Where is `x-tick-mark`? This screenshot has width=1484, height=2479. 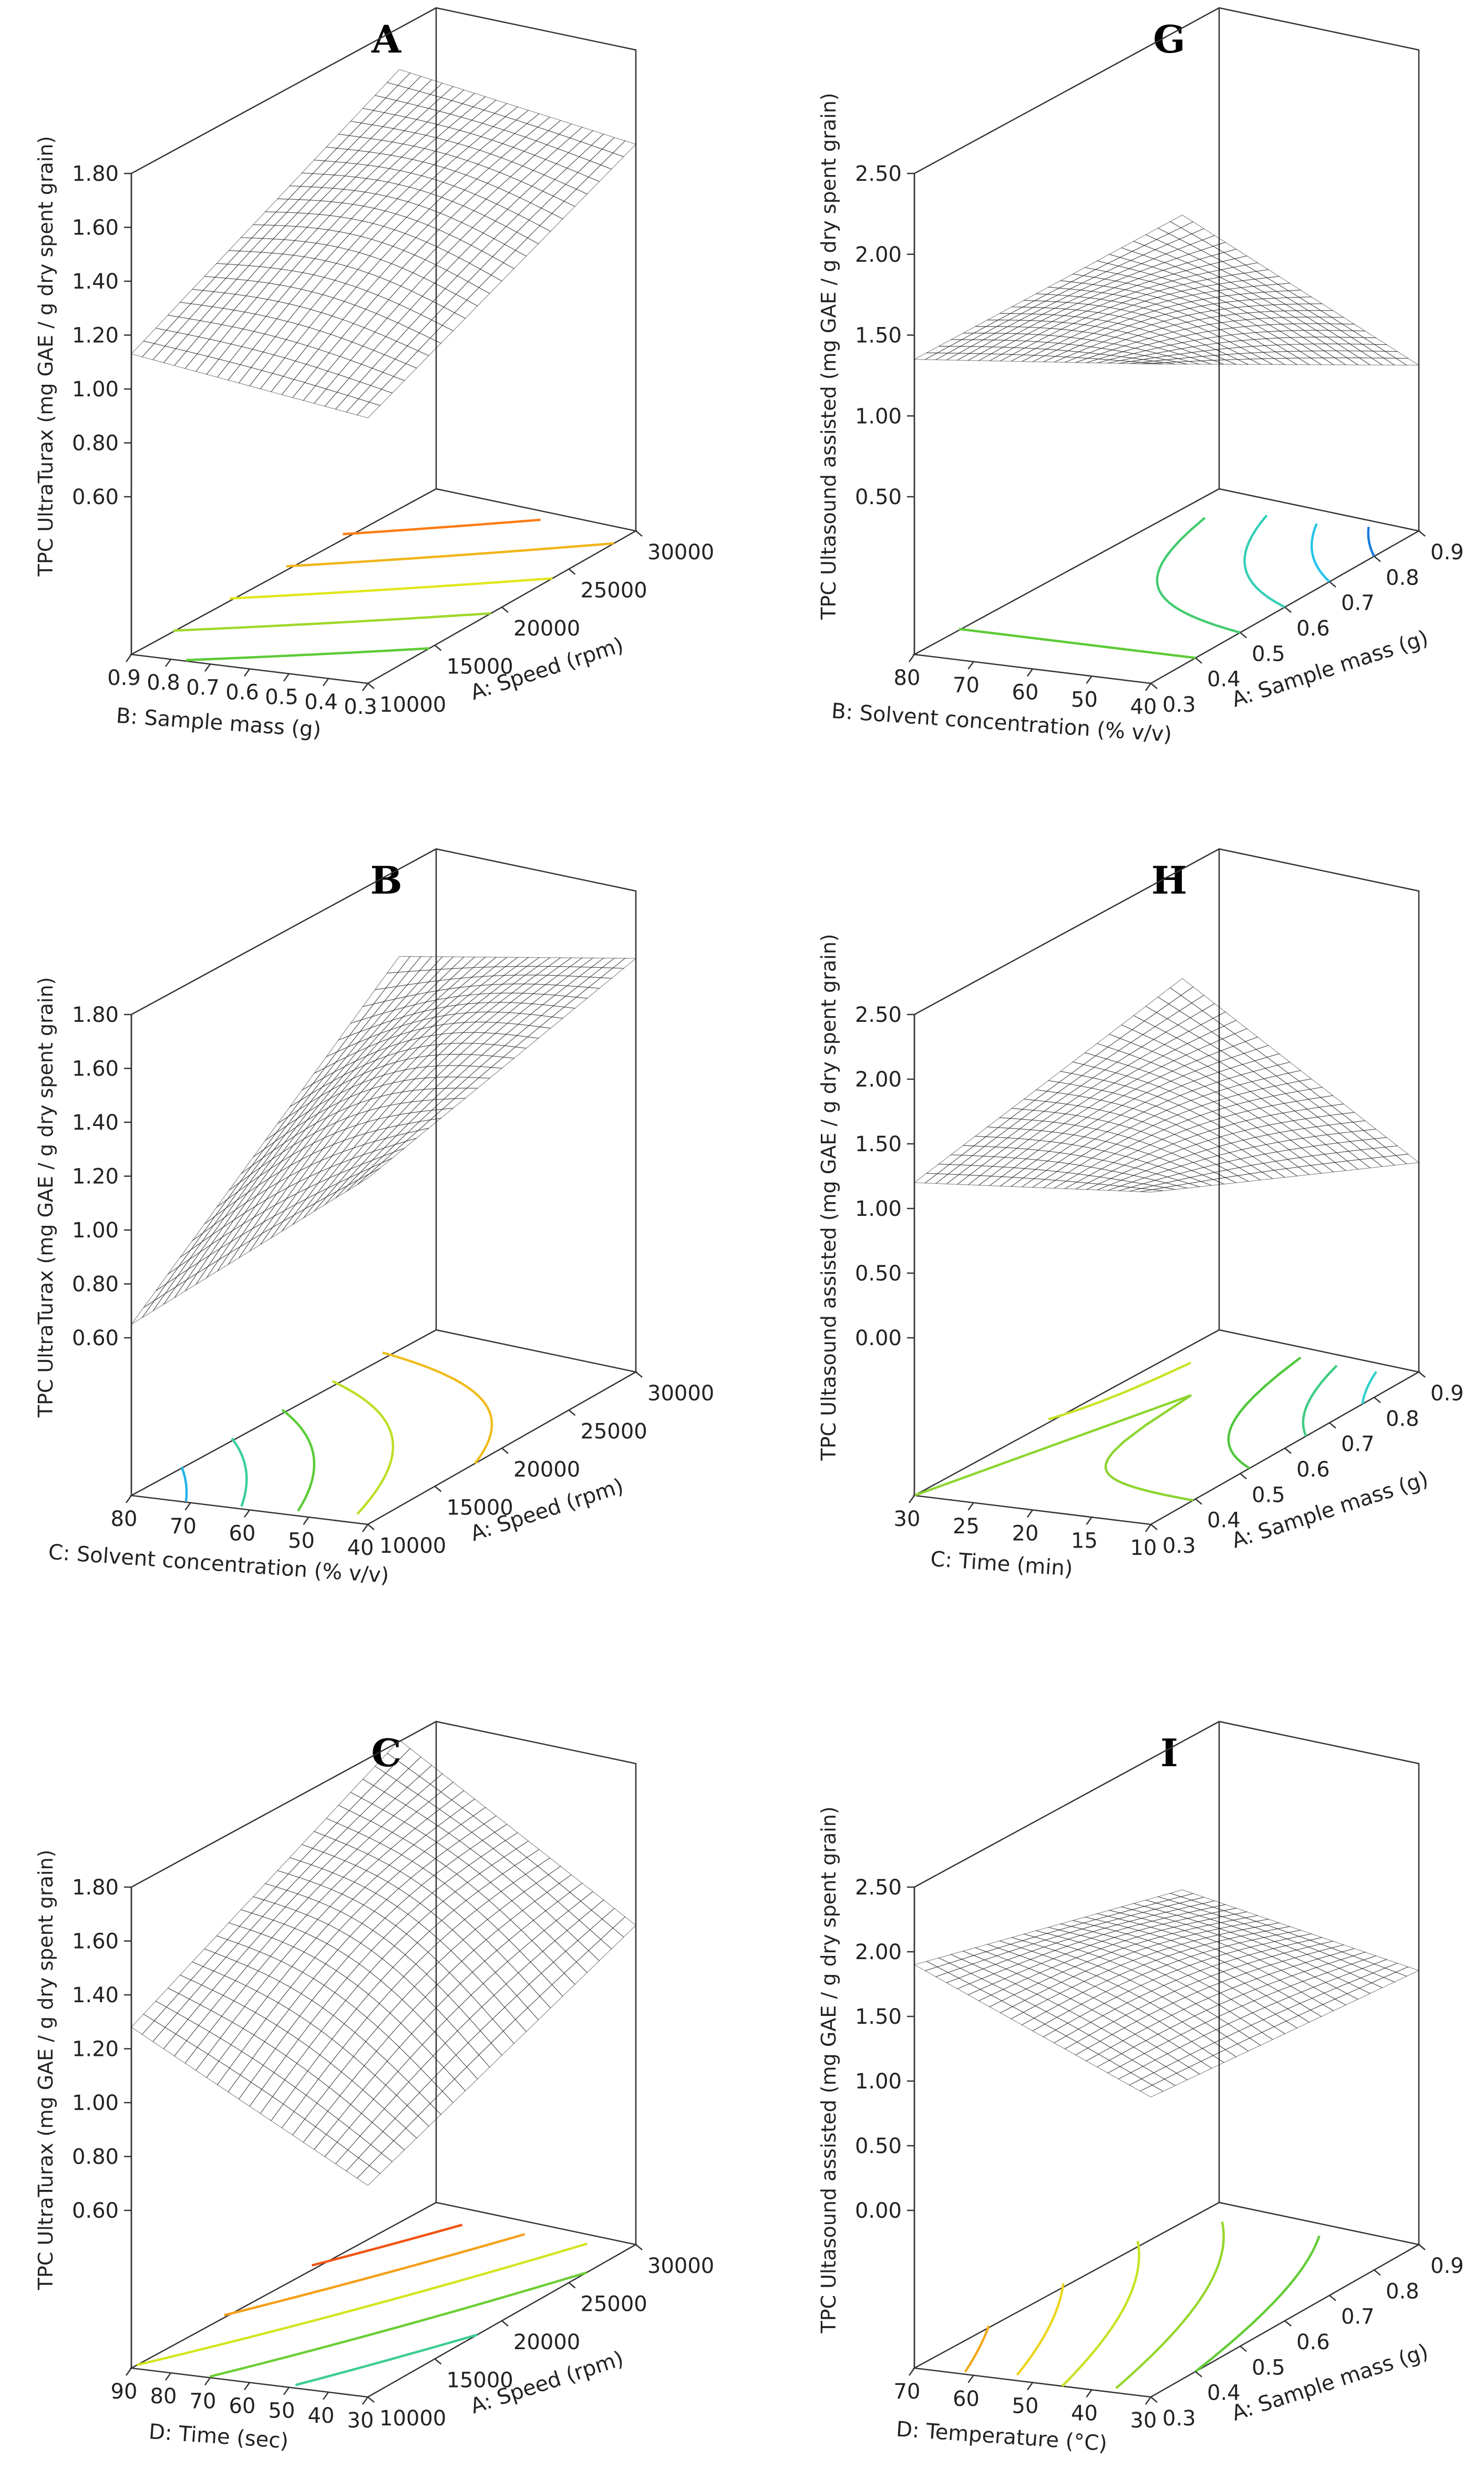 x-tick-mark is located at coordinates (1288, 1451).